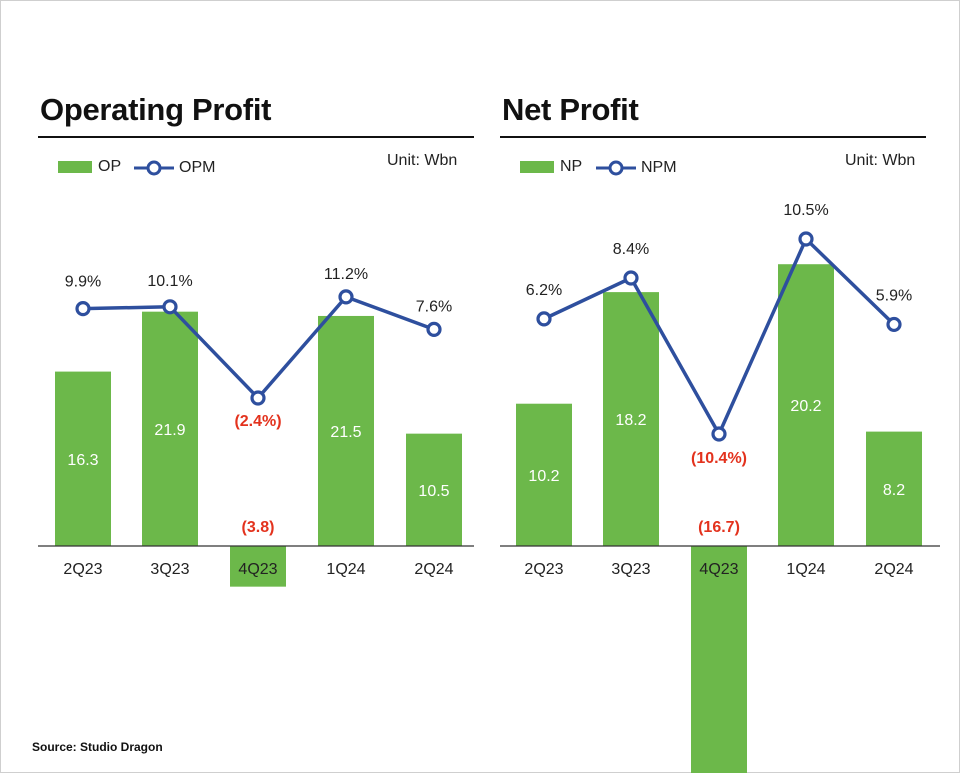 The height and width of the screenshot is (773, 960). Describe the element at coordinates (659, 167) in the screenshot. I see `legend-label: NPM` at that location.